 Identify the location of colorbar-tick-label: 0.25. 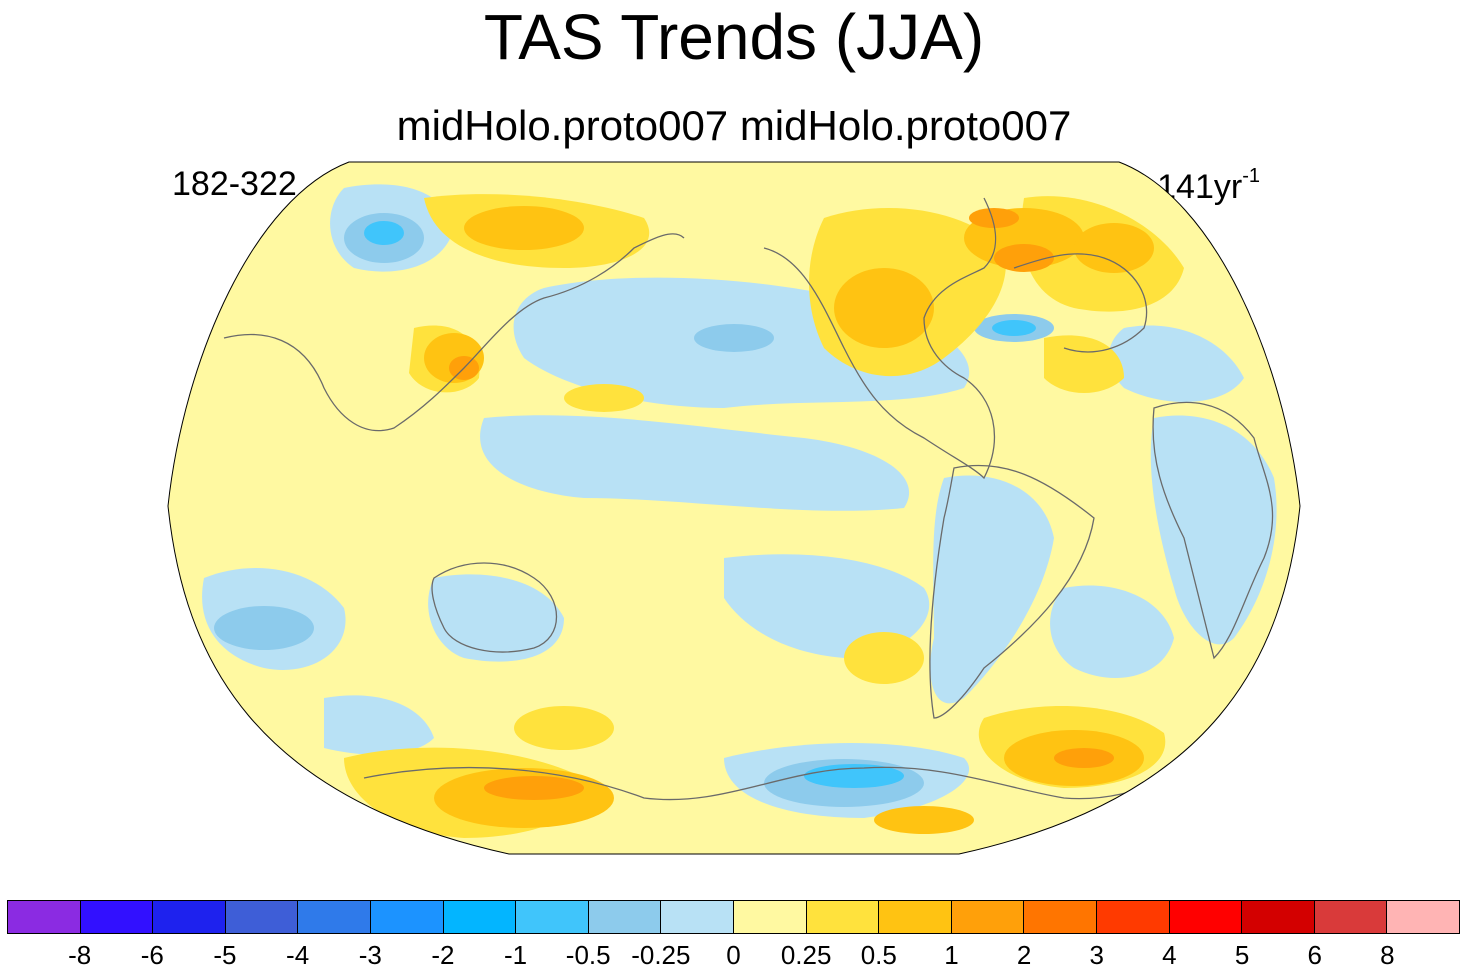
(806, 955).